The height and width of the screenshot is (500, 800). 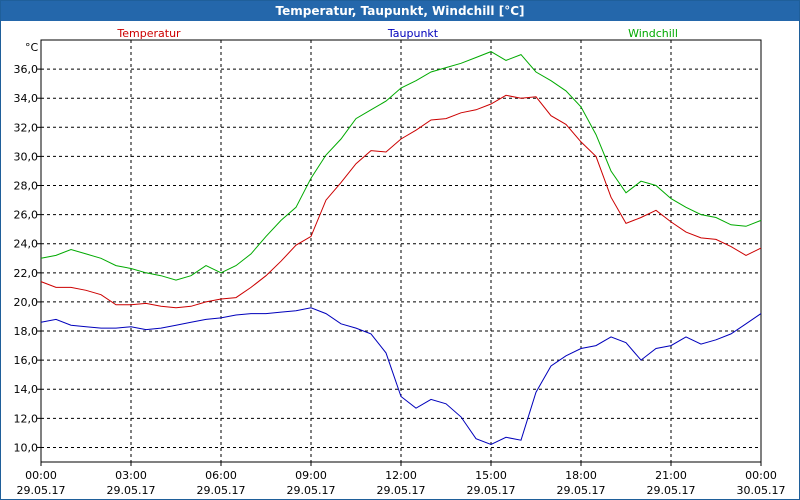 I want to click on y-tick-label: 34,0, so click(x=26, y=98).